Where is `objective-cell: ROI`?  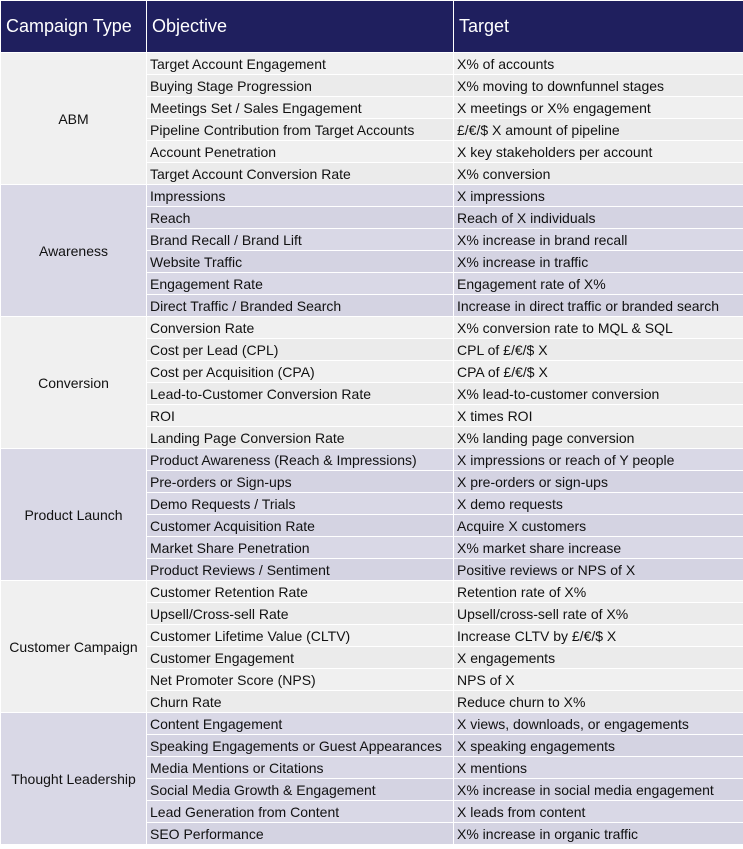 objective-cell: ROI is located at coordinates (300, 415).